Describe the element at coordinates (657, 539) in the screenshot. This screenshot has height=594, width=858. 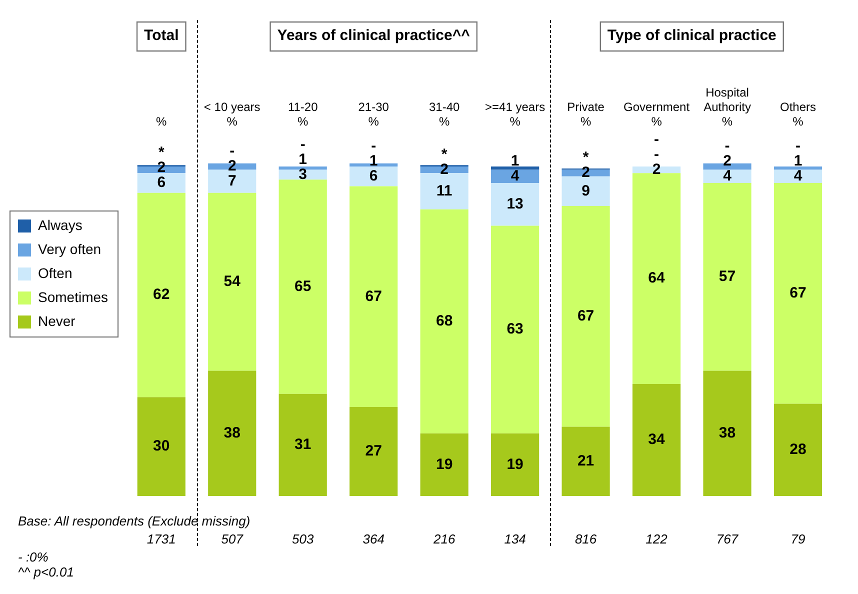
I see `text: 122` at that location.